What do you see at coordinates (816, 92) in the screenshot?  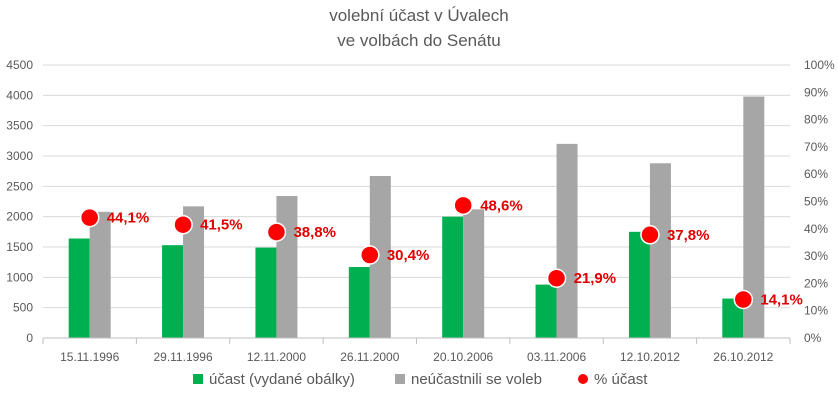 I see `y2-tick-label: 90%` at bounding box center [816, 92].